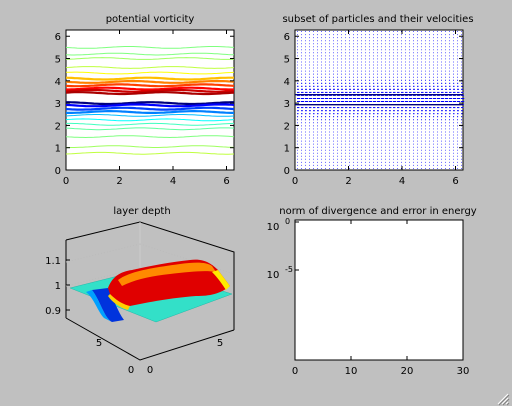 The height and width of the screenshot is (406, 512). I want to click on norm-ytick-exp-1: -5, so click(289, 269).